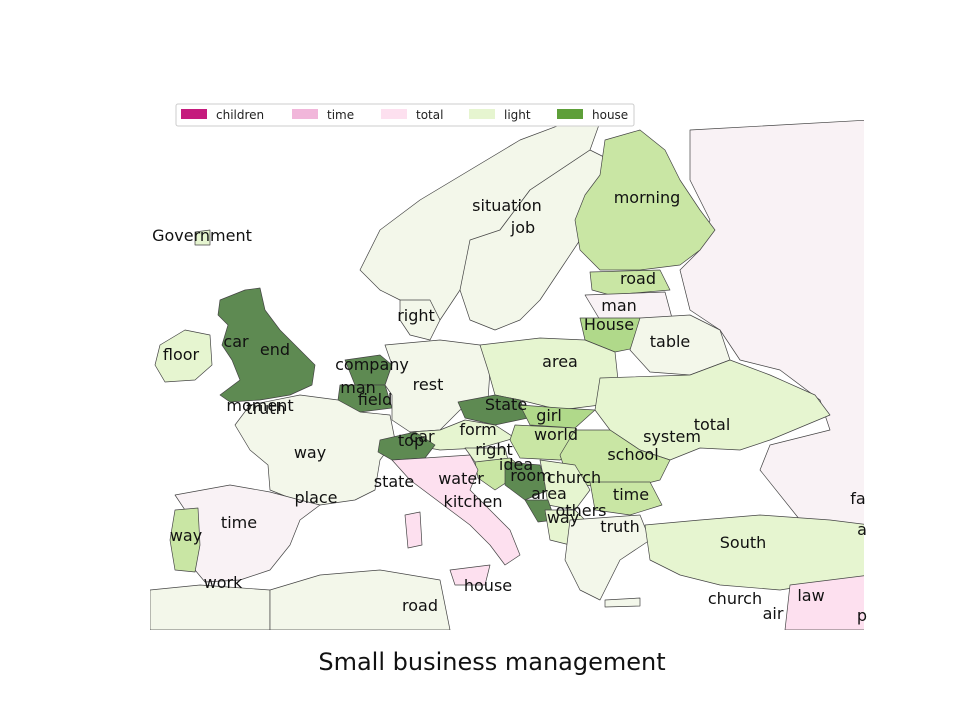  I want to click on region-label: world, so click(556, 434).